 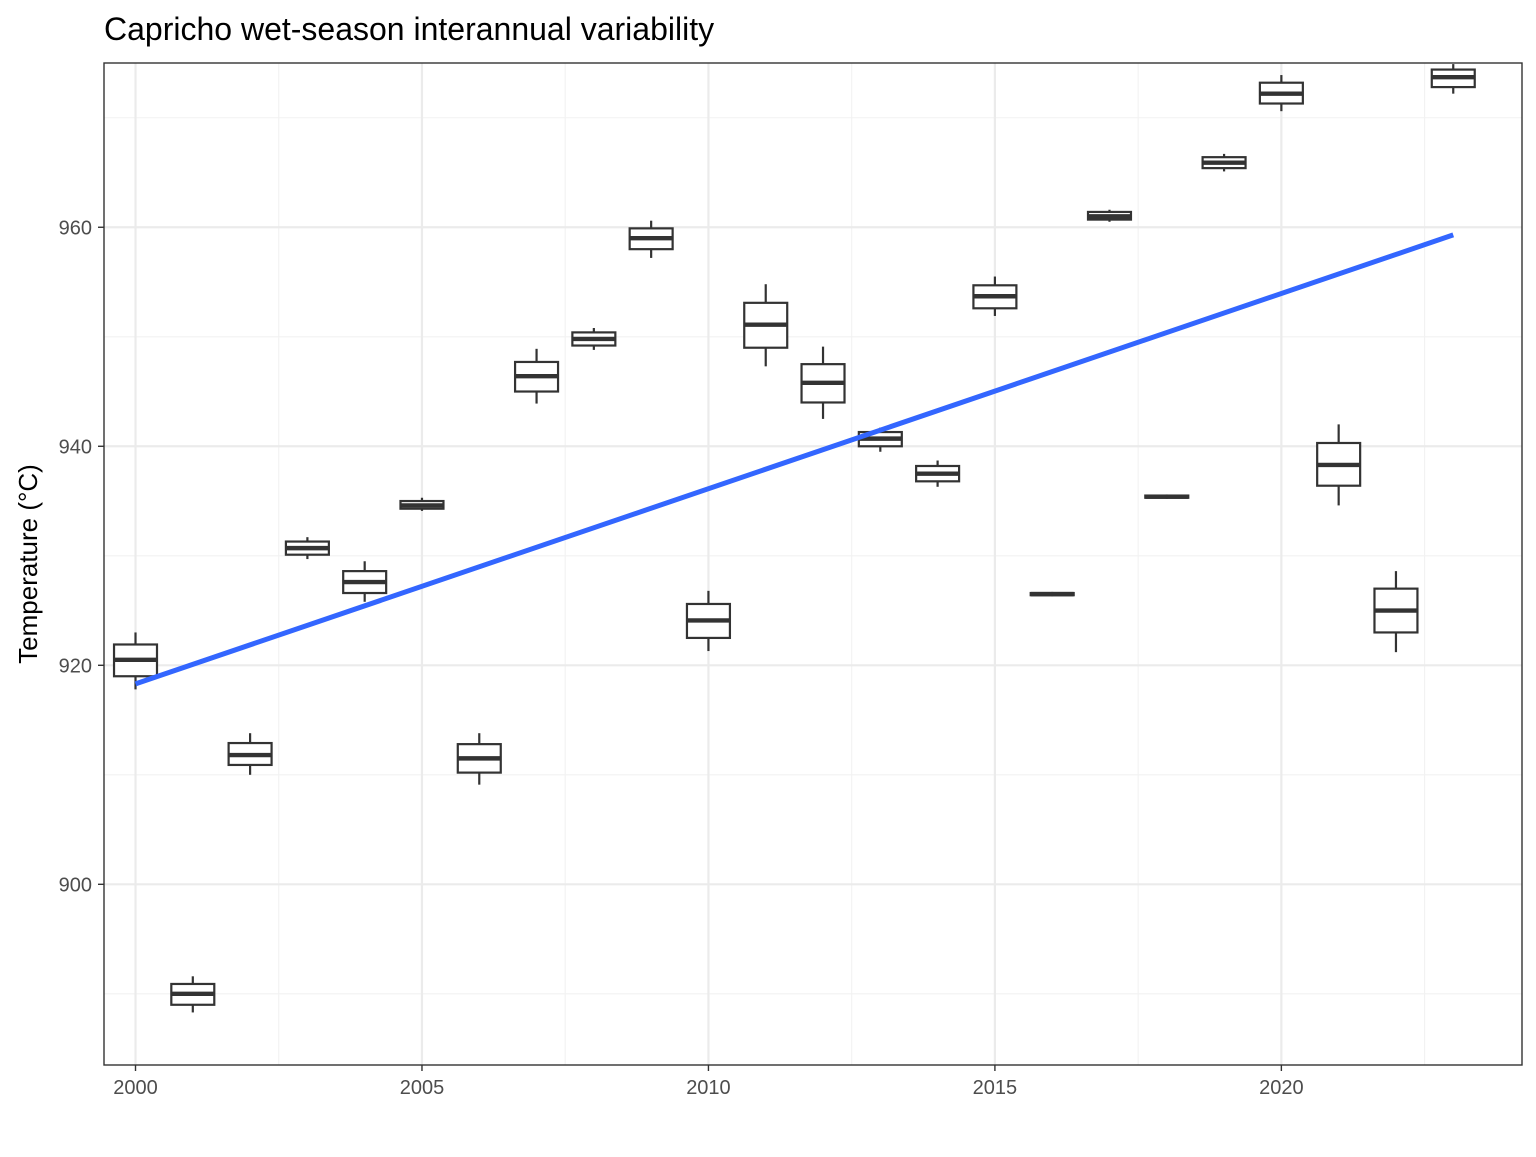 I want to click on box-2006, so click(x=479, y=759).